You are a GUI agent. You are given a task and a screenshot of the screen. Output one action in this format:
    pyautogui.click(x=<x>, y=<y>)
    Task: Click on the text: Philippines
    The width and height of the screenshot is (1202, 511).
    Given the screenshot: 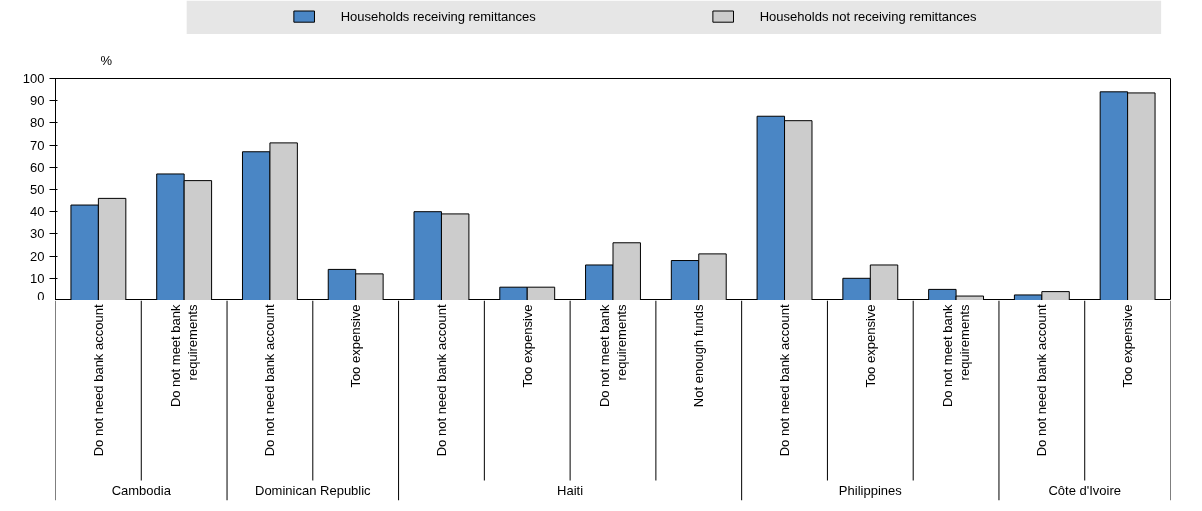 What is the action you would take?
    pyautogui.click(x=870, y=490)
    